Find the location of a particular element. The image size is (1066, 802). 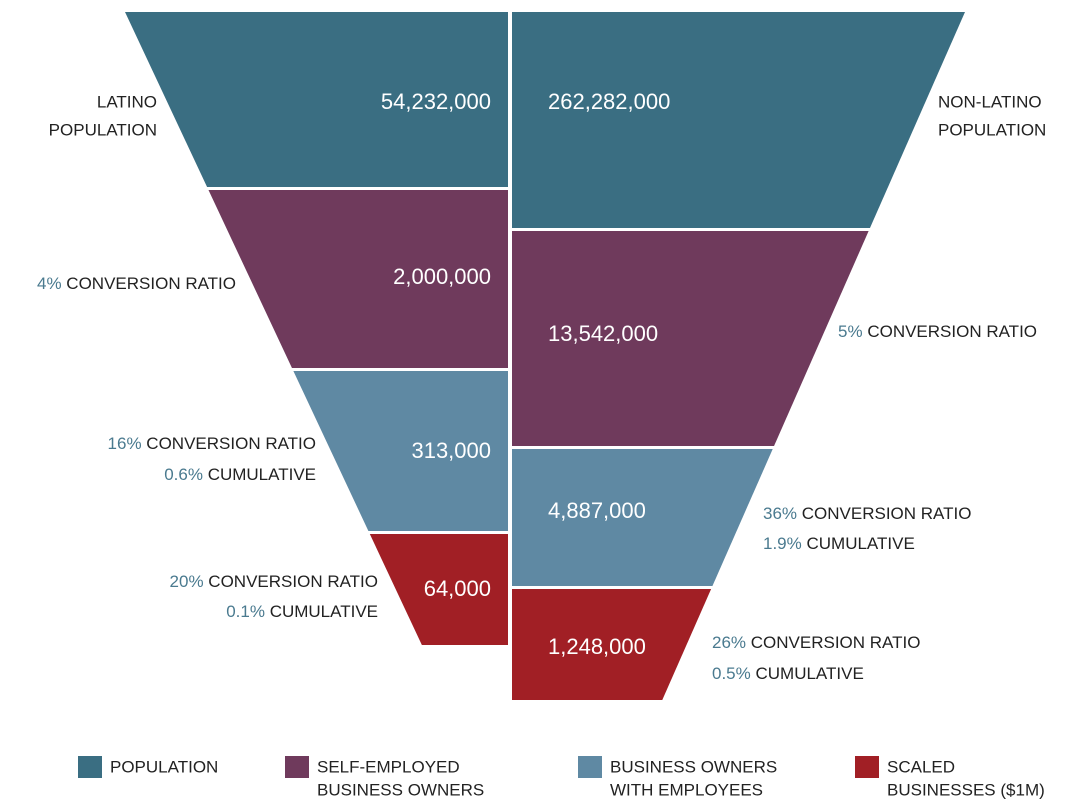

group-label: LATINO is located at coordinates (127, 101).